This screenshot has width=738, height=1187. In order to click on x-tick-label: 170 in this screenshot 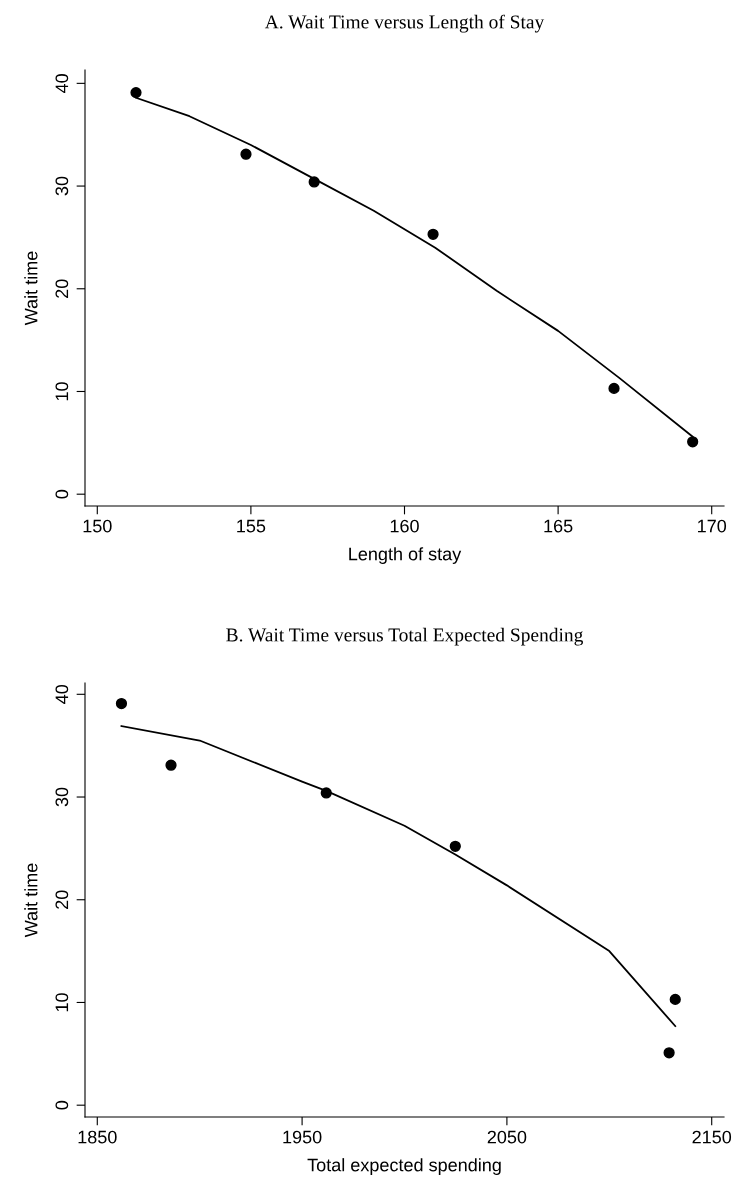, I will do `click(712, 526)`.